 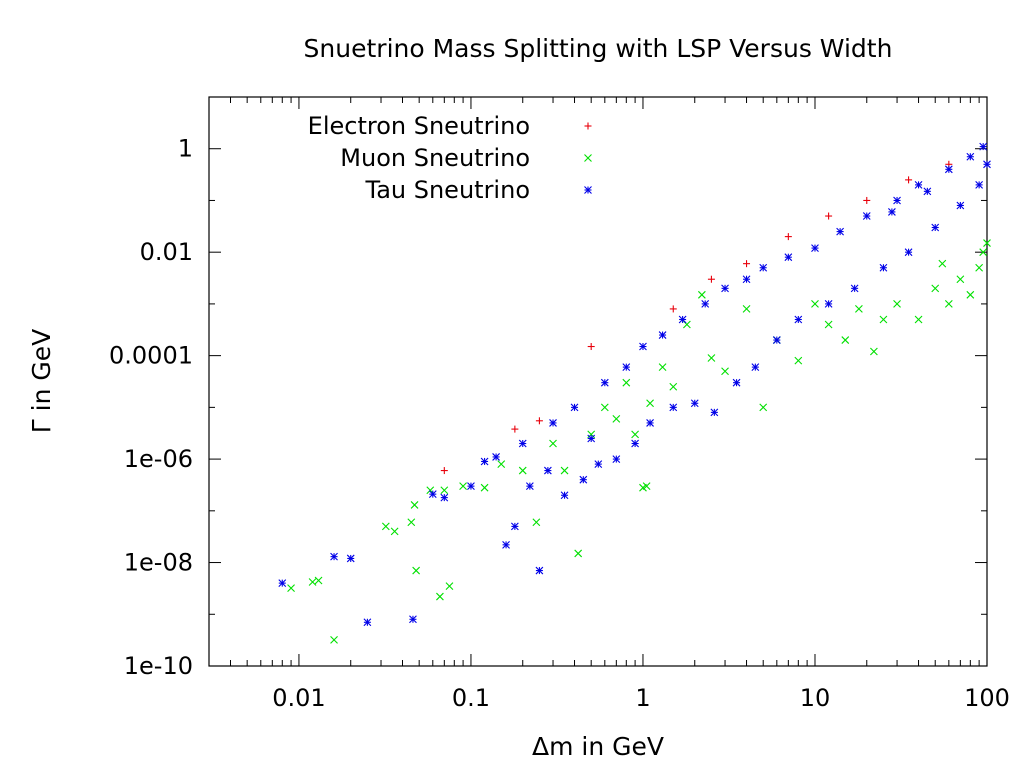 What do you see at coordinates (419, 126) in the screenshot?
I see `legend-label: Electron Sneutrino` at bounding box center [419, 126].